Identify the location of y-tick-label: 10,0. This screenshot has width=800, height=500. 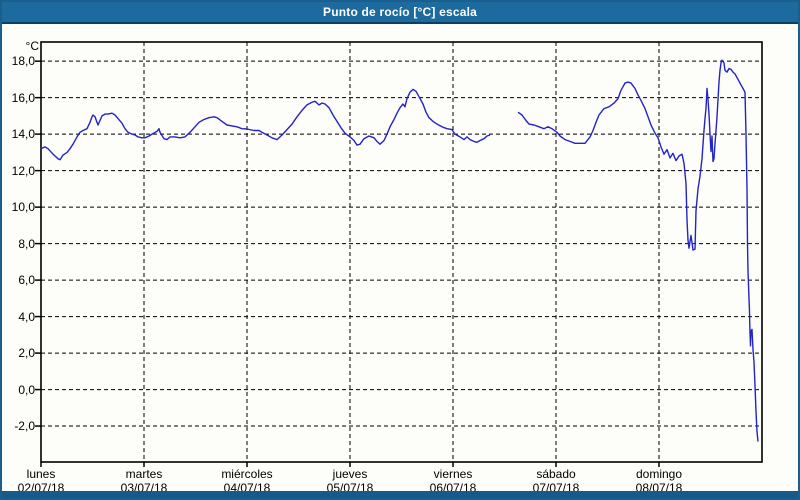
(23, 207).